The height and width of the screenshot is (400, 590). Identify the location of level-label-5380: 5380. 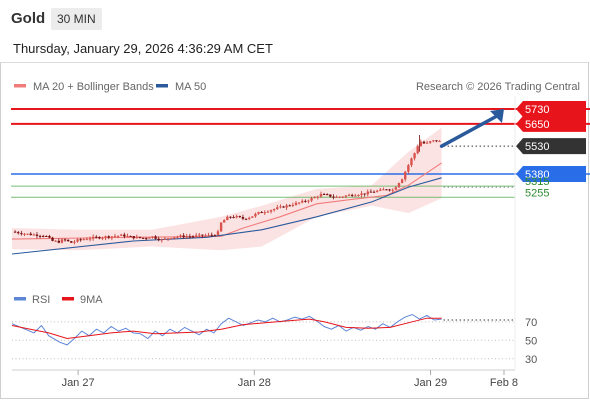
(537, 175).